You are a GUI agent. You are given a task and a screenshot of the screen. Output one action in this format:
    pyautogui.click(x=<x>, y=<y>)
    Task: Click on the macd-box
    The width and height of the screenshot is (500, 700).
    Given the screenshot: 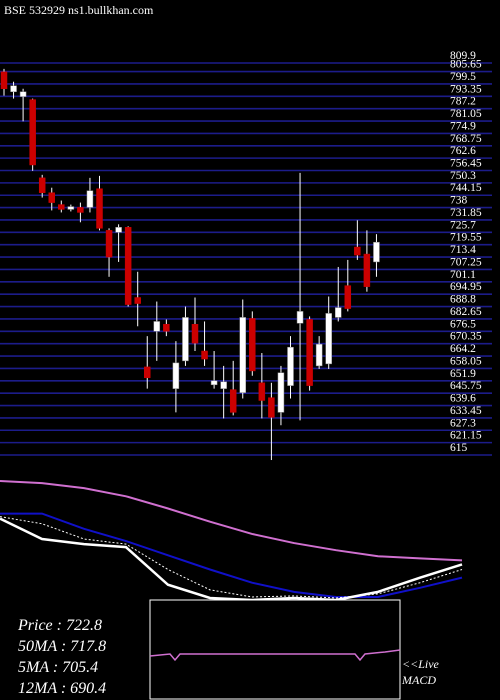 What is the action you would take?
    pyautogui.click(x=275, y=649)
    